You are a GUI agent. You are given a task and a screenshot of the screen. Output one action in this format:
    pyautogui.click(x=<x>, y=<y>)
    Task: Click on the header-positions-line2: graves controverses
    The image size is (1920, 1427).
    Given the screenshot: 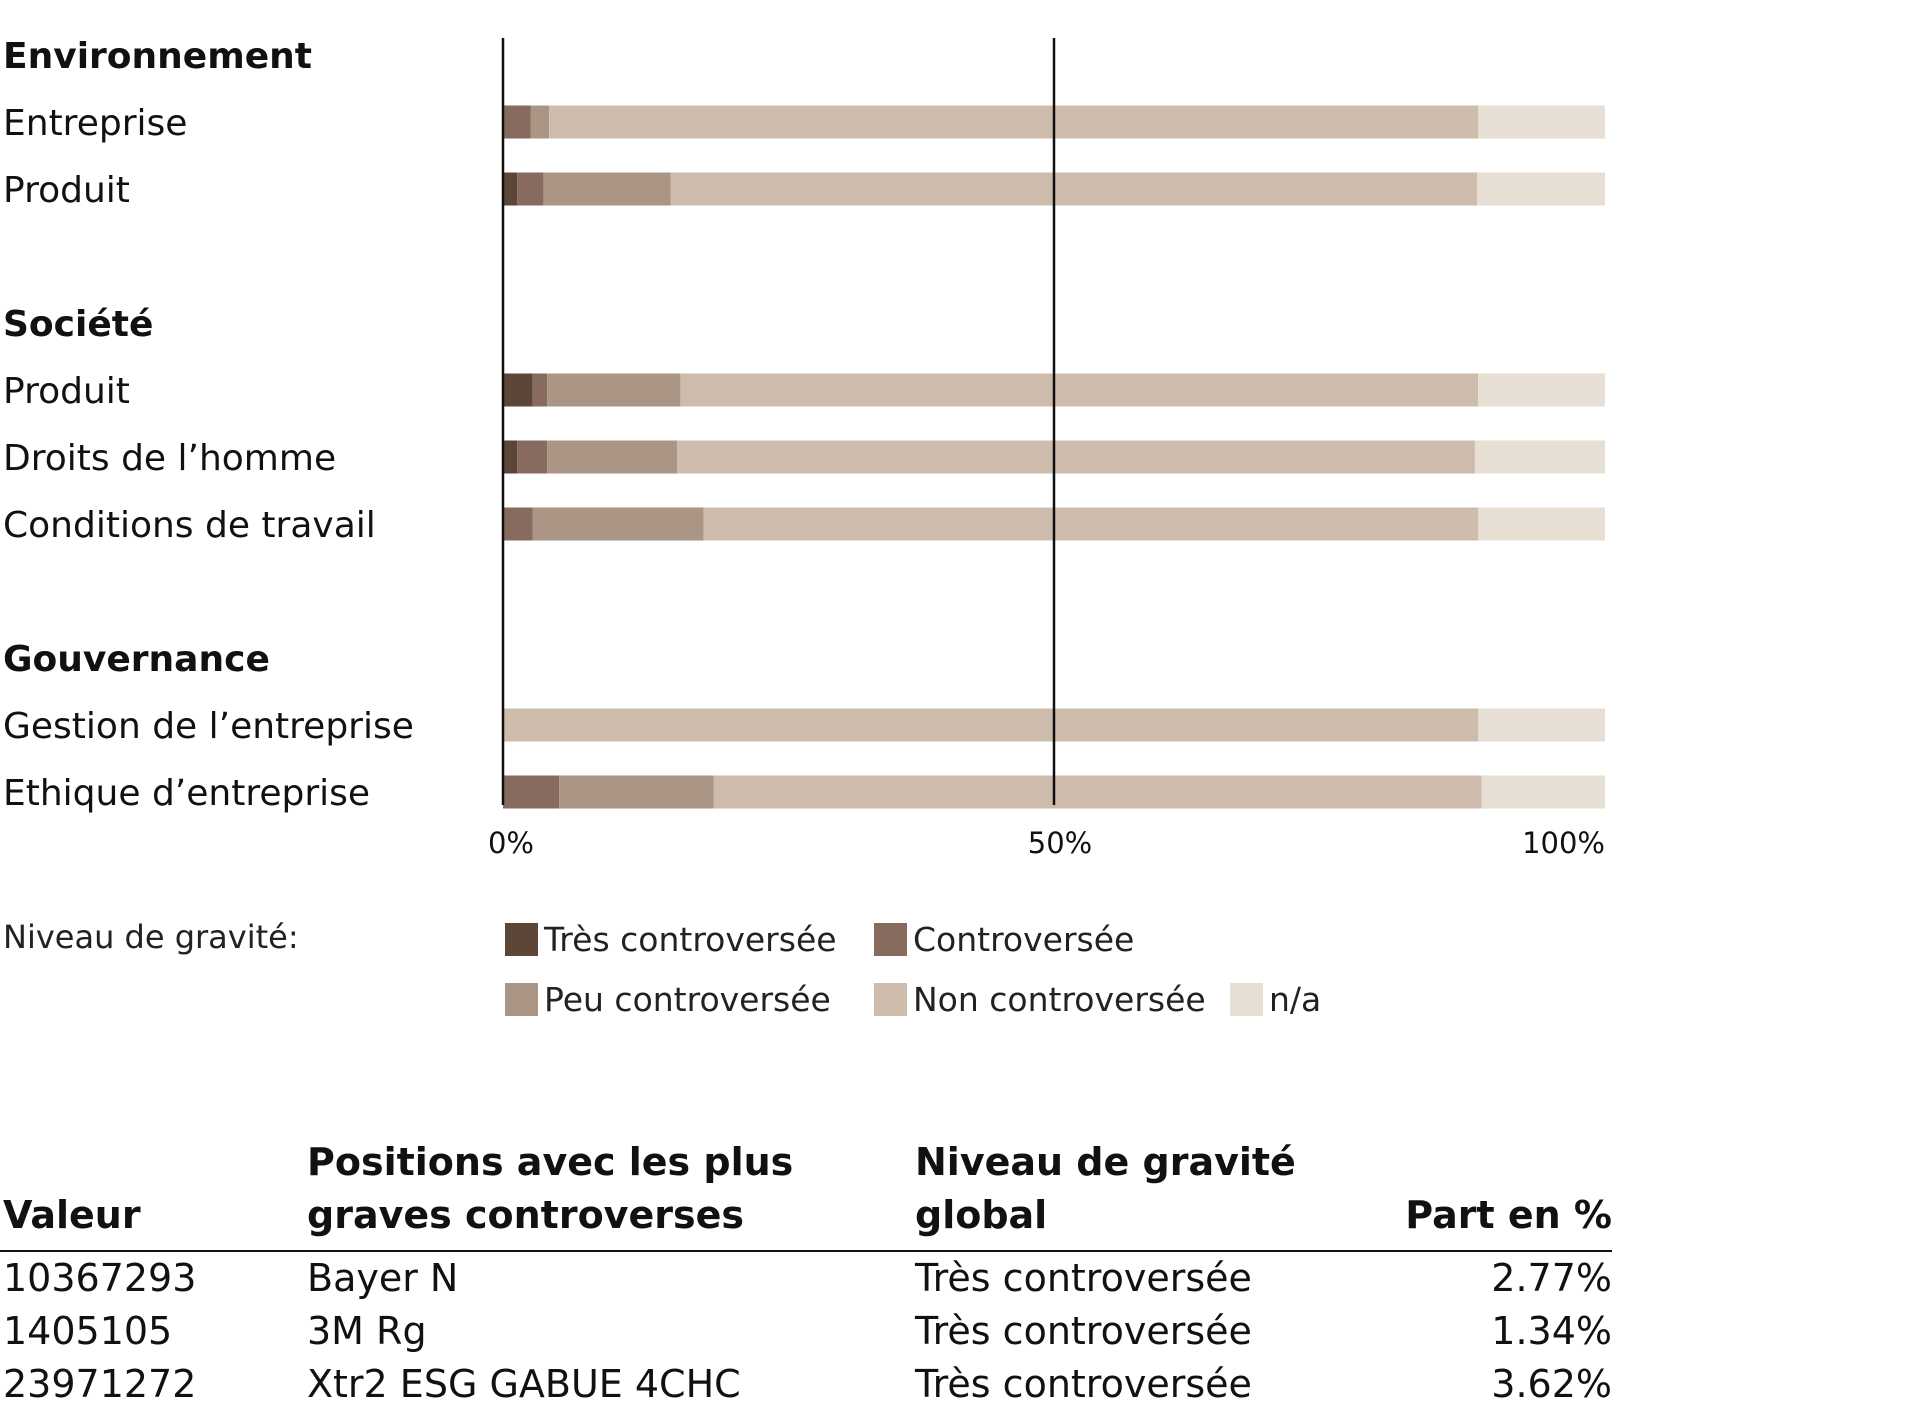 What is the action you would take?
    pyautogui.click(x=525, y=1215)
    